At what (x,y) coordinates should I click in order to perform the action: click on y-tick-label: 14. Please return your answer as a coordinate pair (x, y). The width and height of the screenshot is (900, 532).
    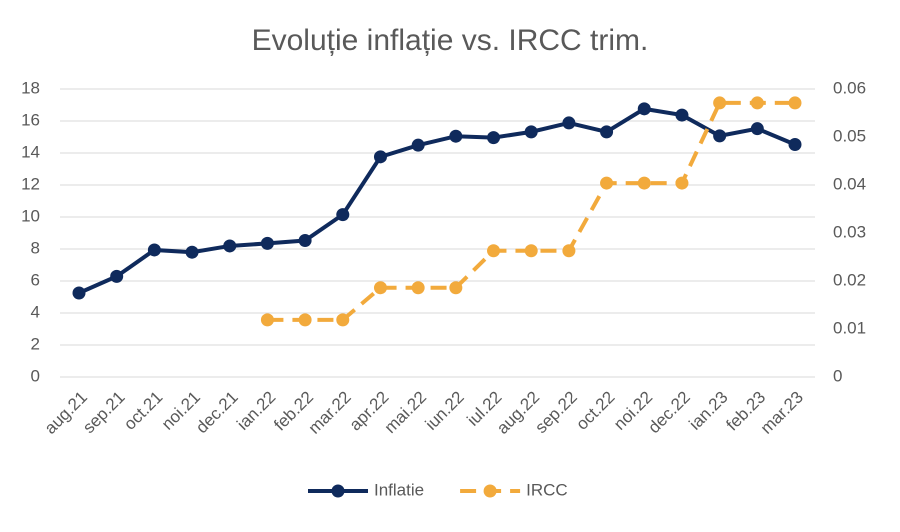
    Looking at the image, I should click on (30, 151).